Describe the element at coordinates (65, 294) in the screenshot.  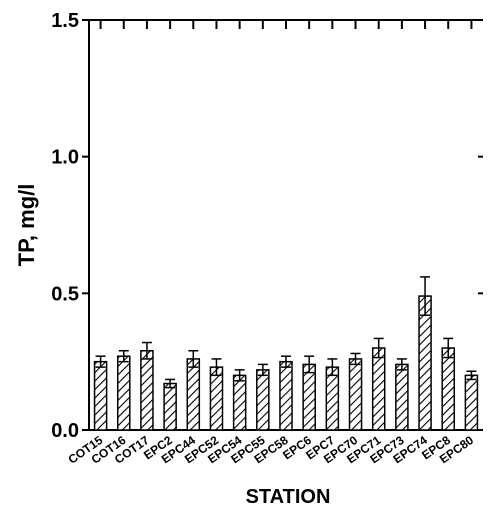
I see `y-tick-label: 0.5` at that location.